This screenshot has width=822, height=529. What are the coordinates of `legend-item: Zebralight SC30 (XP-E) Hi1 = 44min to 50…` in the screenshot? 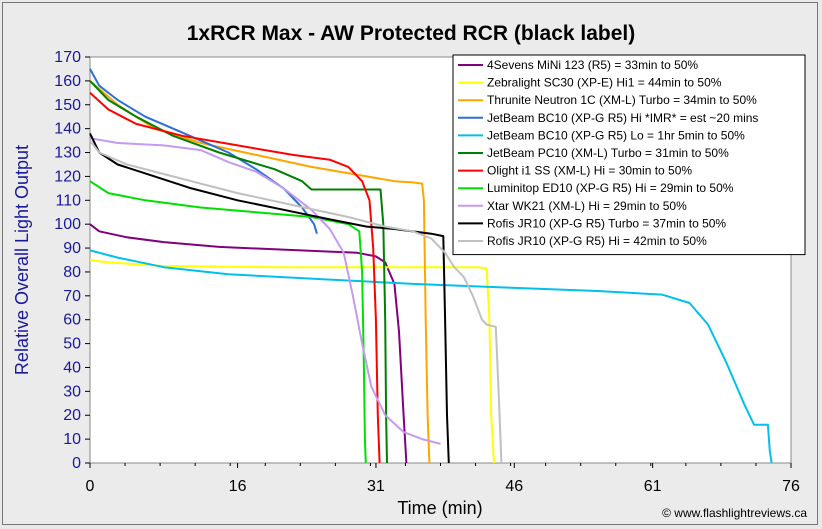 It's located at (604, 83).